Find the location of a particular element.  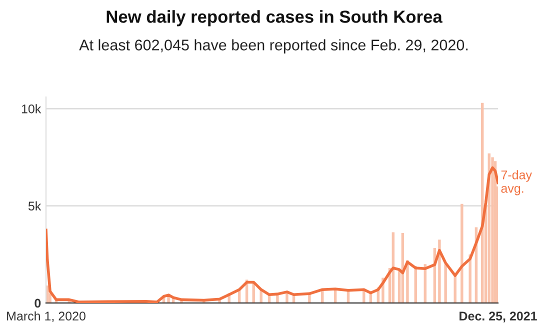

chart-title: New daily reported cases in South Korea is located at coordinates (274, 18).